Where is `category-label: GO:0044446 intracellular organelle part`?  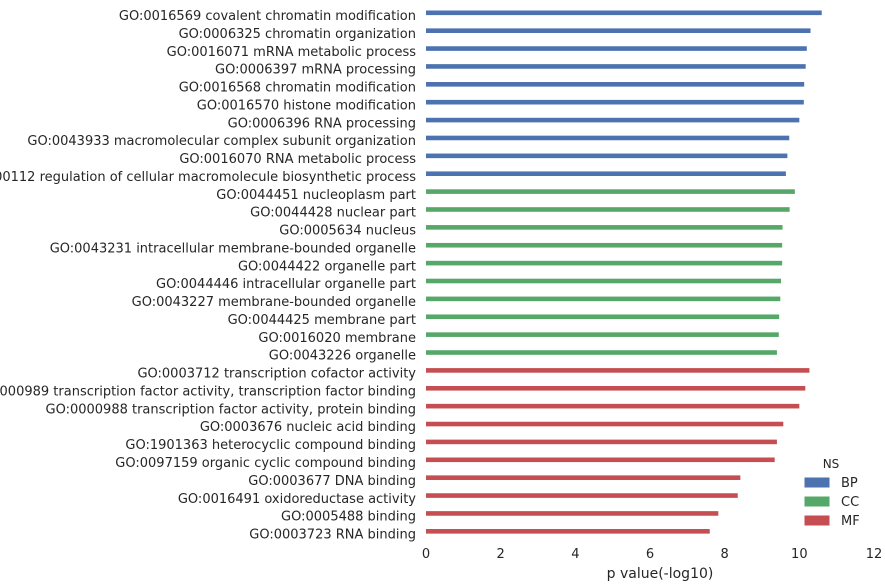
category-label: GO:0044446 intracellular organelle part is located at coordinates (286, 284).